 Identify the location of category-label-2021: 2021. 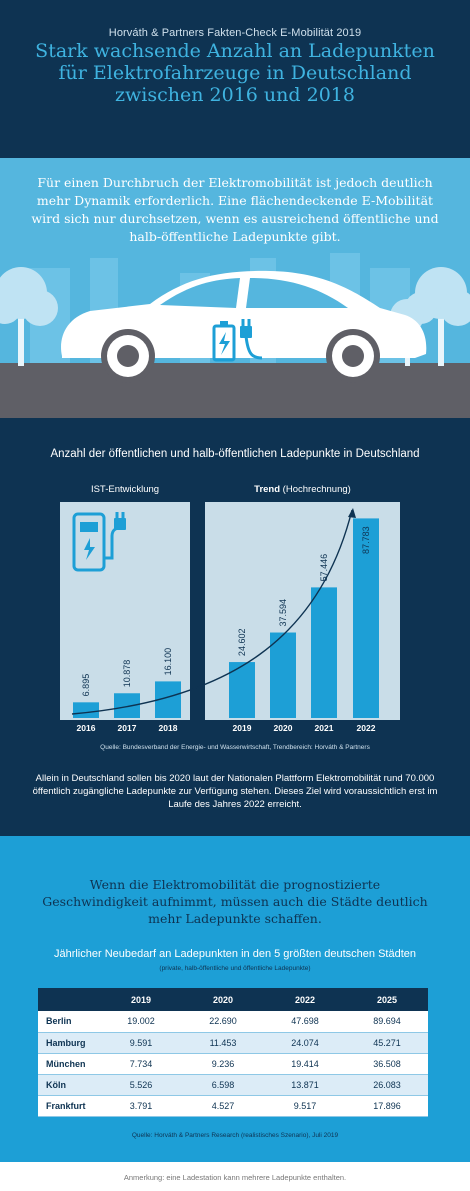
(324, 728).